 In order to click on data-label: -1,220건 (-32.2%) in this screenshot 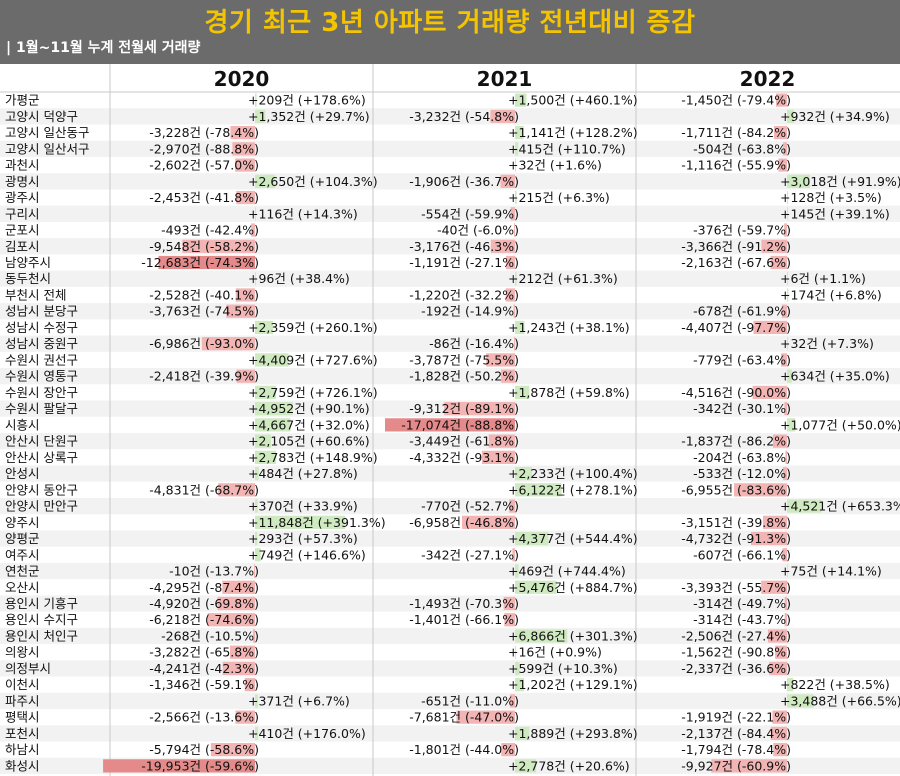, I will do `click(464, 294)`.